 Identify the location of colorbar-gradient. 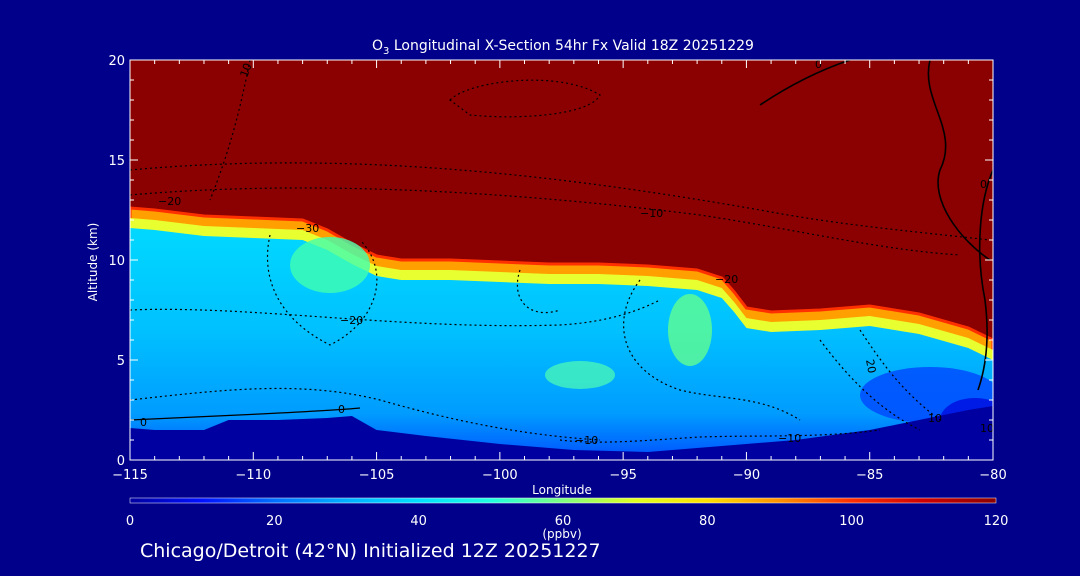
(563, 500).